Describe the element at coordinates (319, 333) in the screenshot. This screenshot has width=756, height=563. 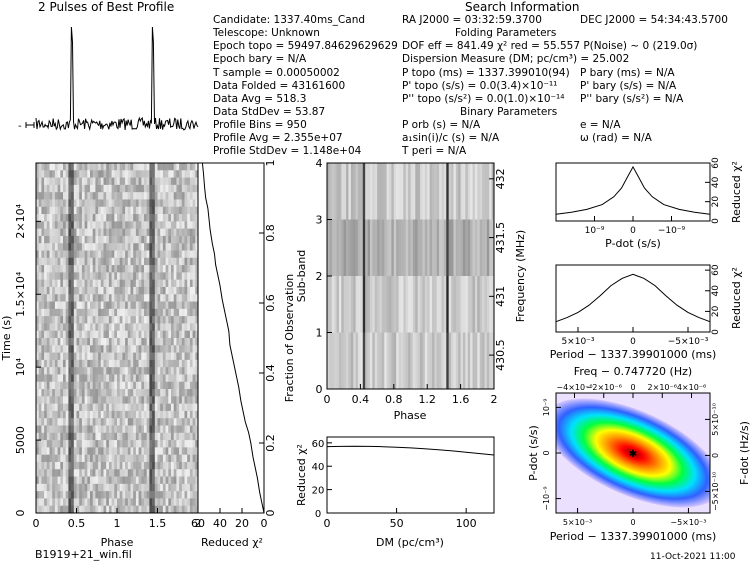
I see `subband-ytick-label: 1` at that location.